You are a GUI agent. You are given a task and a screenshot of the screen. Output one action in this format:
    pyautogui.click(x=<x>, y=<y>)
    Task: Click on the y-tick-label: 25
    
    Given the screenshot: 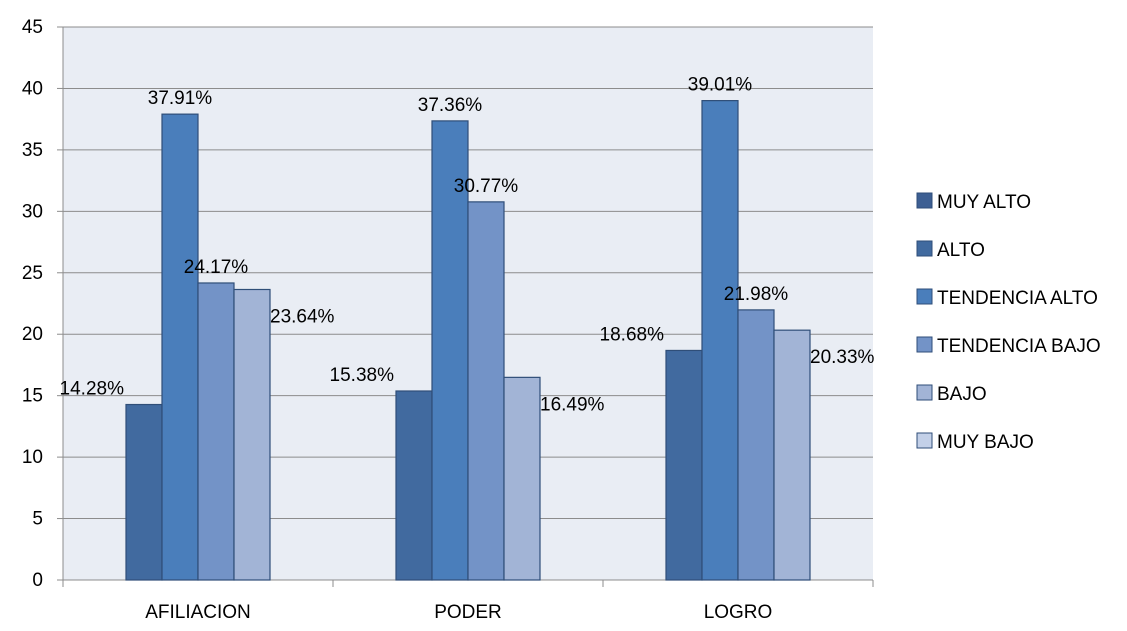 What is the action you would take?
    pyautogui.click(x=32, y=273)
    